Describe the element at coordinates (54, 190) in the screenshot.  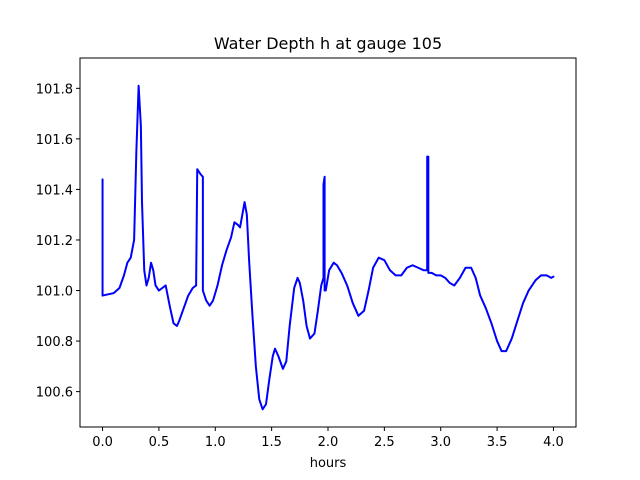
I see `y-tick-label: 101.4` at that location.